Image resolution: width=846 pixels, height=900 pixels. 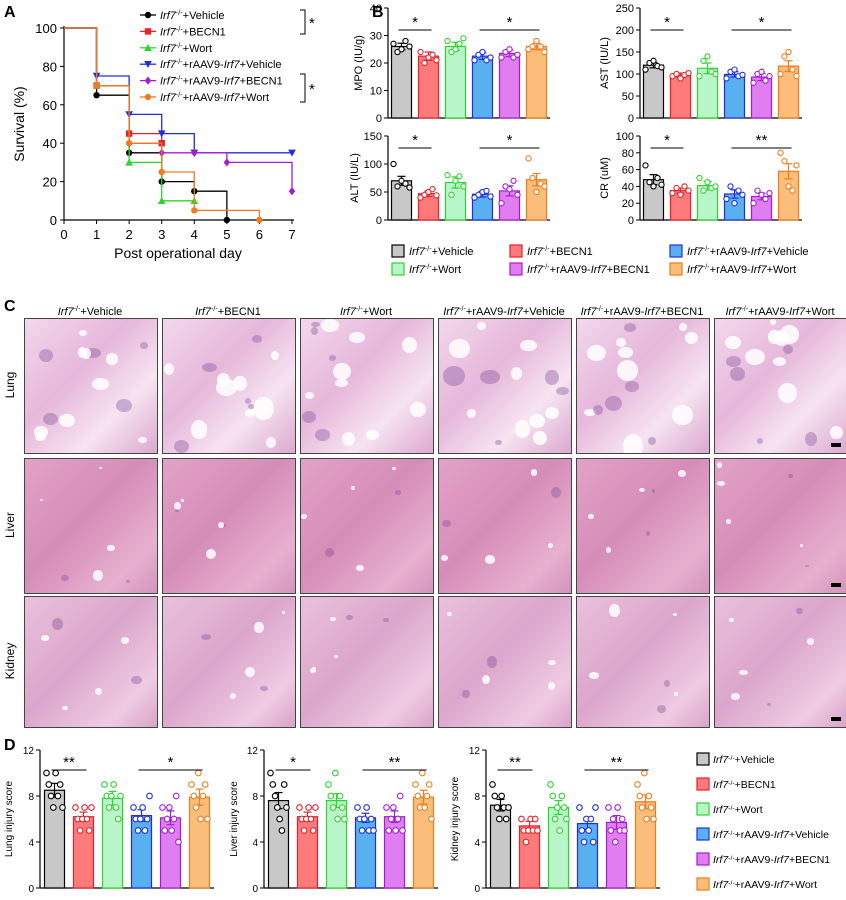 What do you see at coordinates (482, 87) in the screenshot?
I see `b-mpo-bar` at bounding box center [482, 87].